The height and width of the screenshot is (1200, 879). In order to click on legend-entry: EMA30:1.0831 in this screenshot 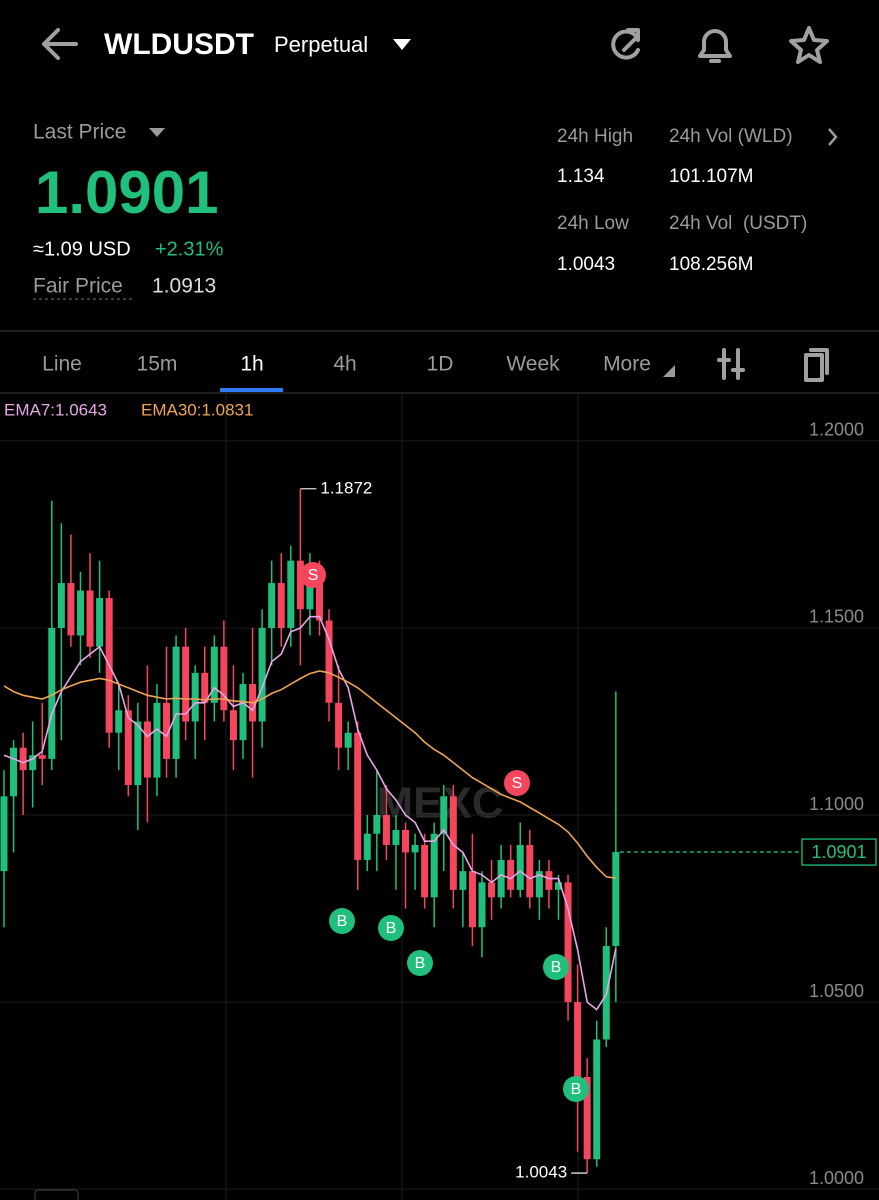, I will do `click(197, 409)`.